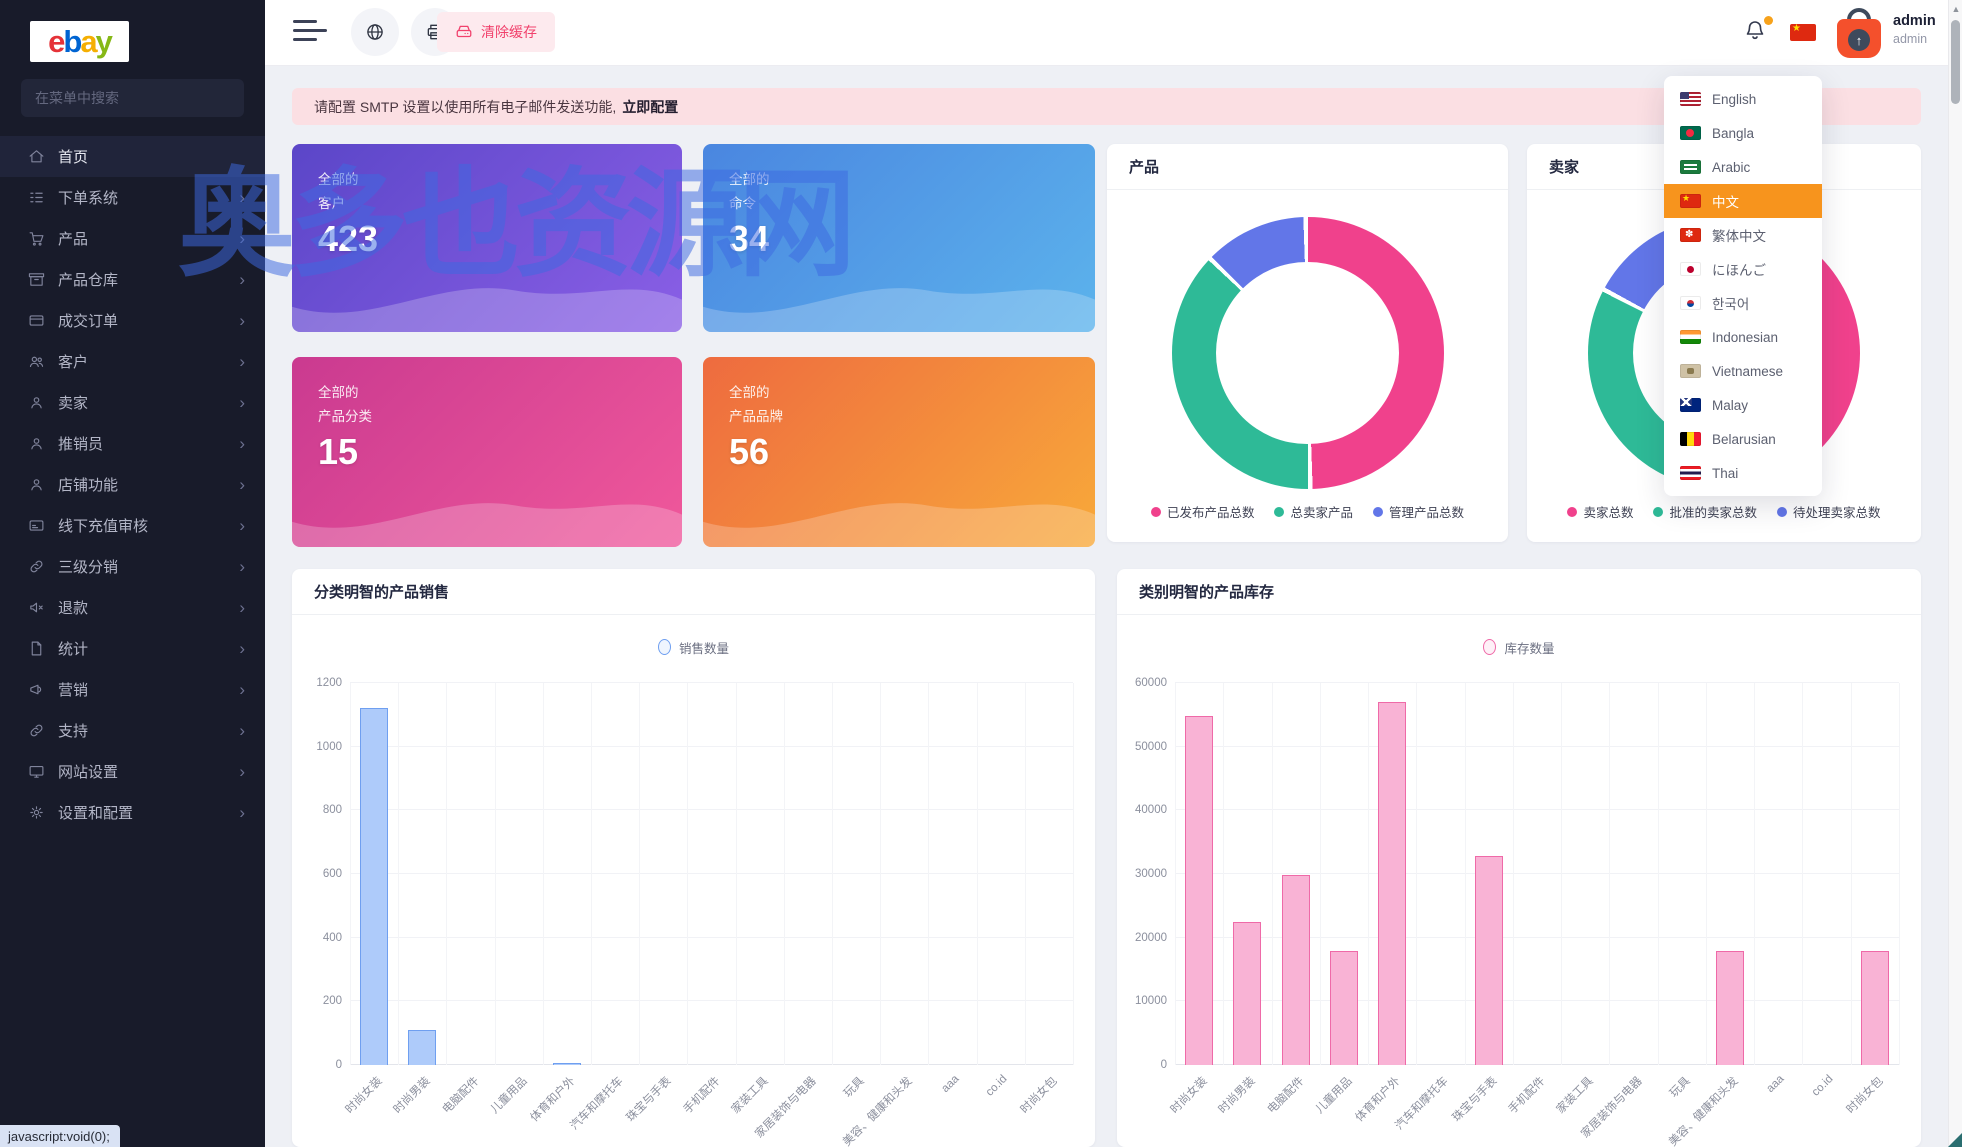 This screenshot has height=1147, width=1962. What do you see at coordinates (899, 238) in the screenshot?
I see `stat-card-命令: 全部的 命令 34` at bounding box center [899, 238].